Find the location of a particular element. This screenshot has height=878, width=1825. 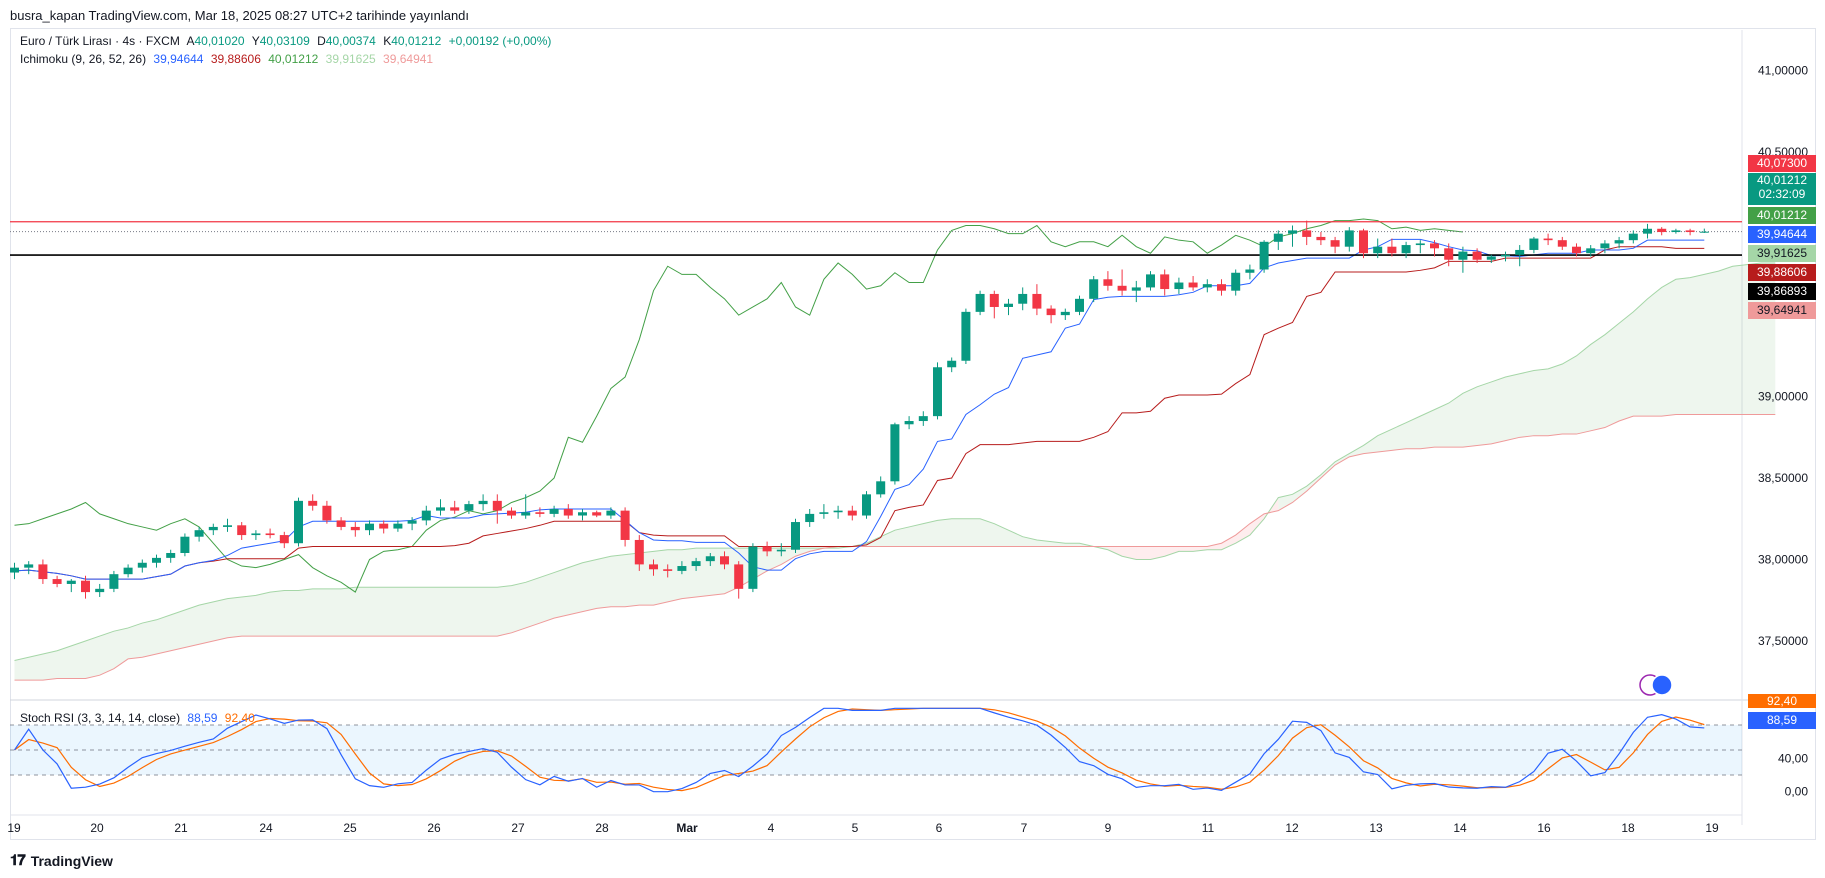

ichimoku-name: Ichimoku (9, 26, 52, 26) is located at coordinates (83, 59).